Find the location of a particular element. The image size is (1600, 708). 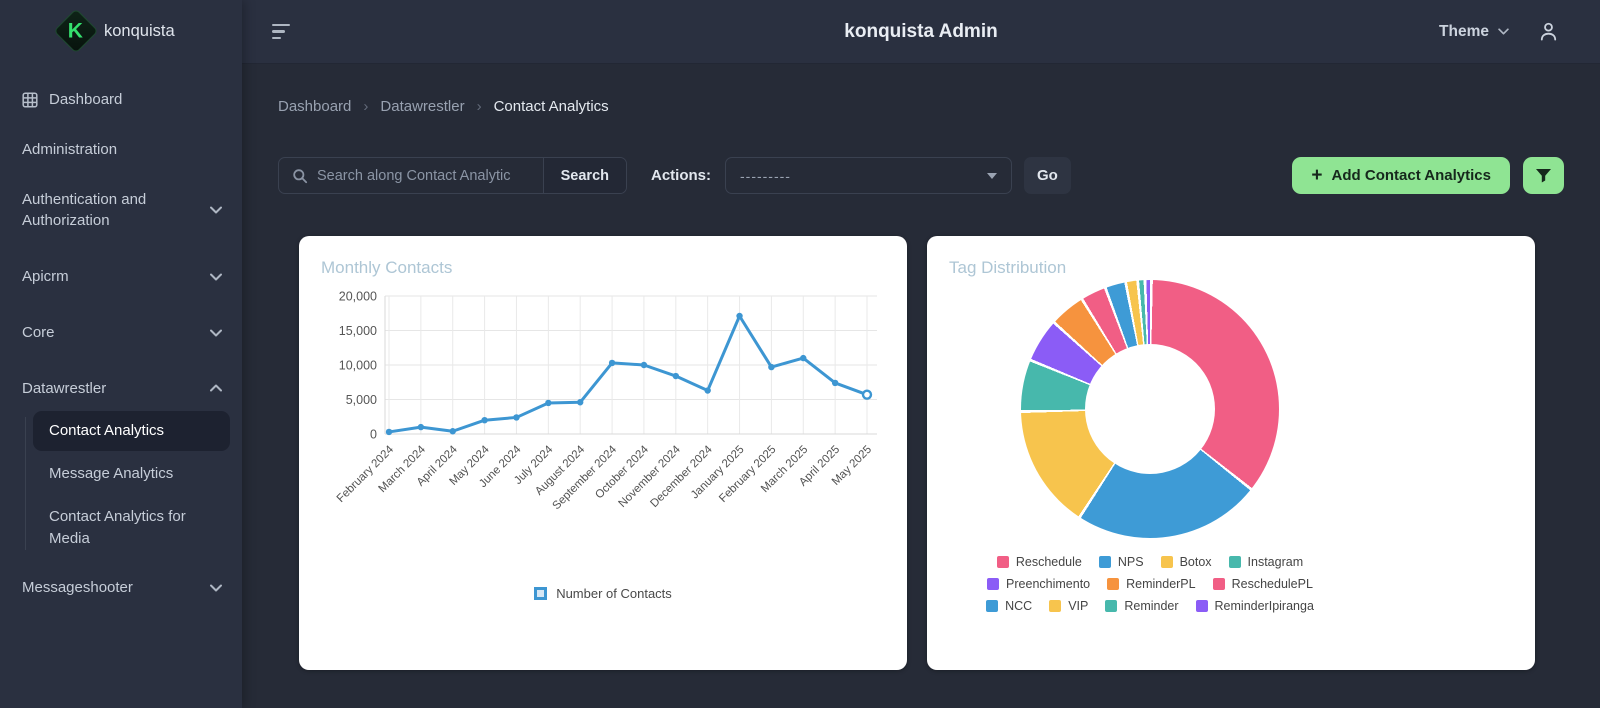

chart-title: Tag Distribution is located at coordinates (1008, 267).